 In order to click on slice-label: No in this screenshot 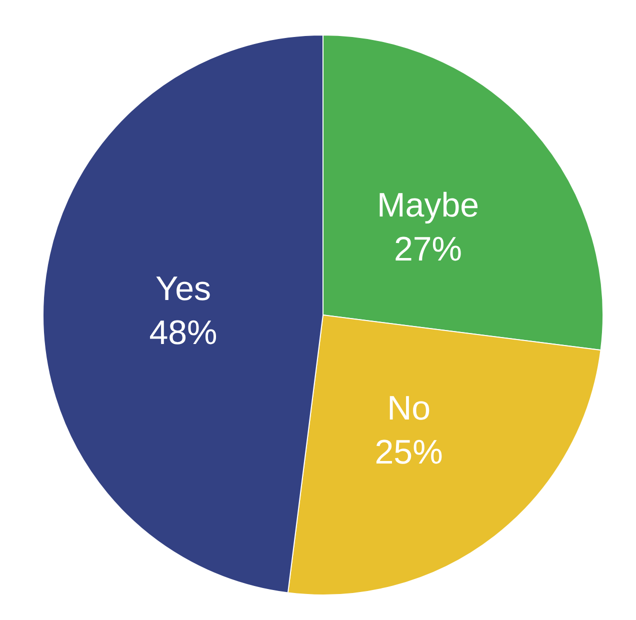, I will do `click(409, 409)`.